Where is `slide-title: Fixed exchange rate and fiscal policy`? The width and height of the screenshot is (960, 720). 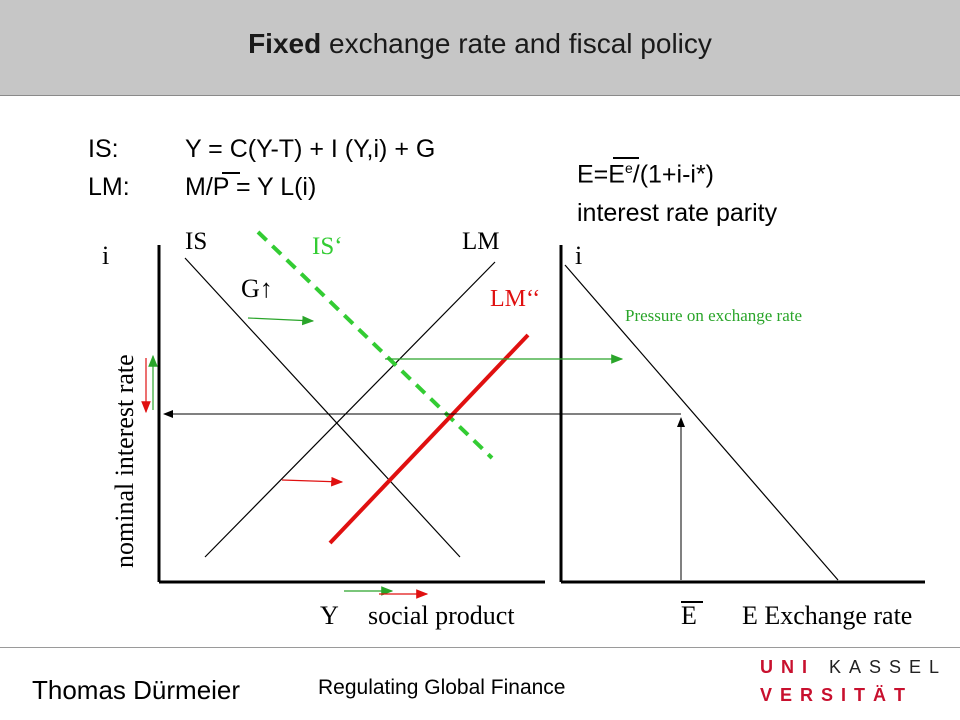 slide-title: Fixed exchange rate and fiscal policy is located at coordinates (480, 44).